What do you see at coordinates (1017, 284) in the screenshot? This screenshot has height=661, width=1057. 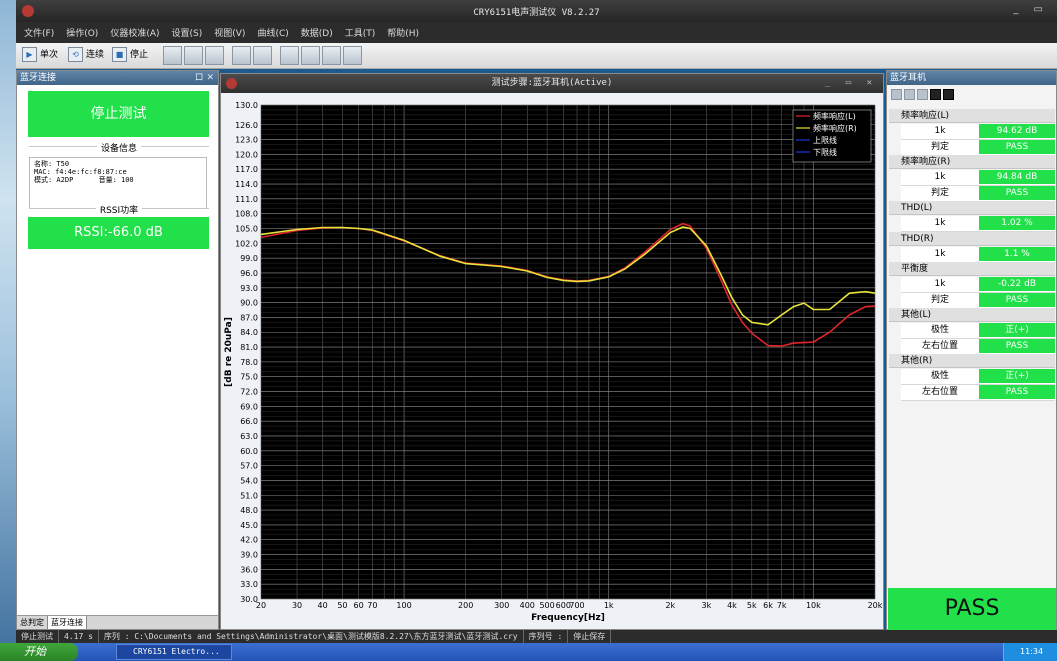 I see `result-value: -0.22 dB` at bounding box center [1017, 284].